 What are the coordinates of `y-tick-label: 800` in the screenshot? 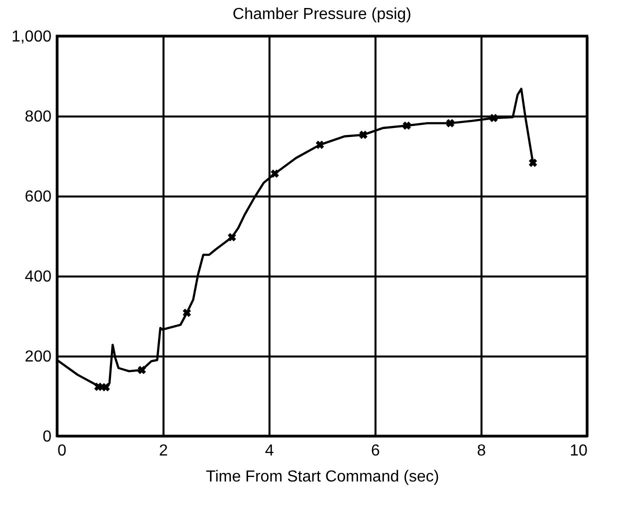 It's located at (38, 117).